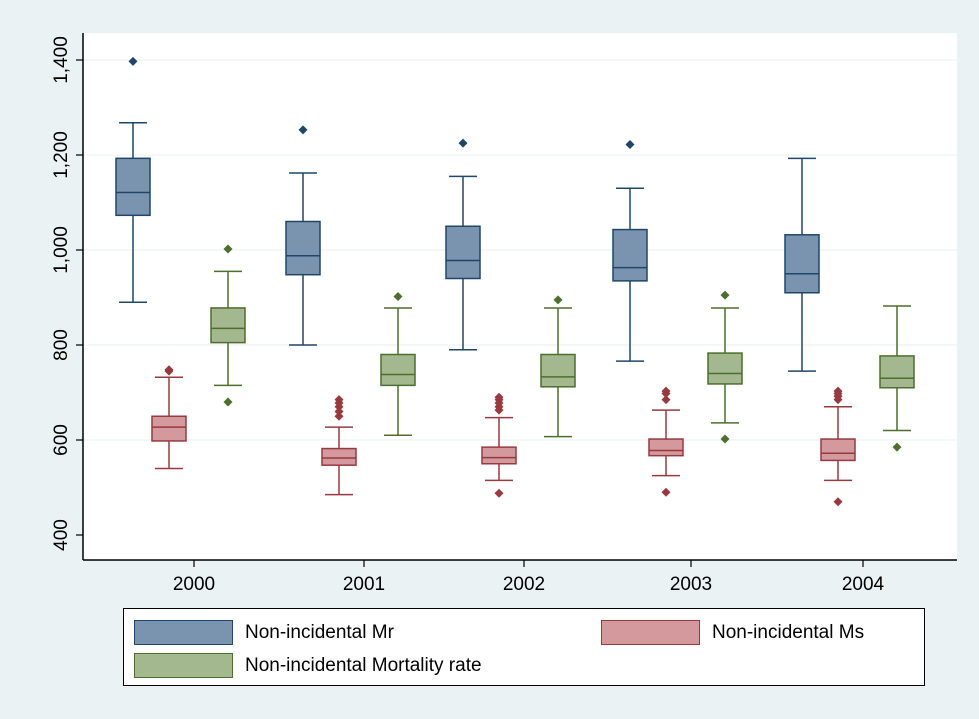 The height and width of the screenshot is (719, 979). I want to click on x-tick-label: 2003, so click(691, 584).